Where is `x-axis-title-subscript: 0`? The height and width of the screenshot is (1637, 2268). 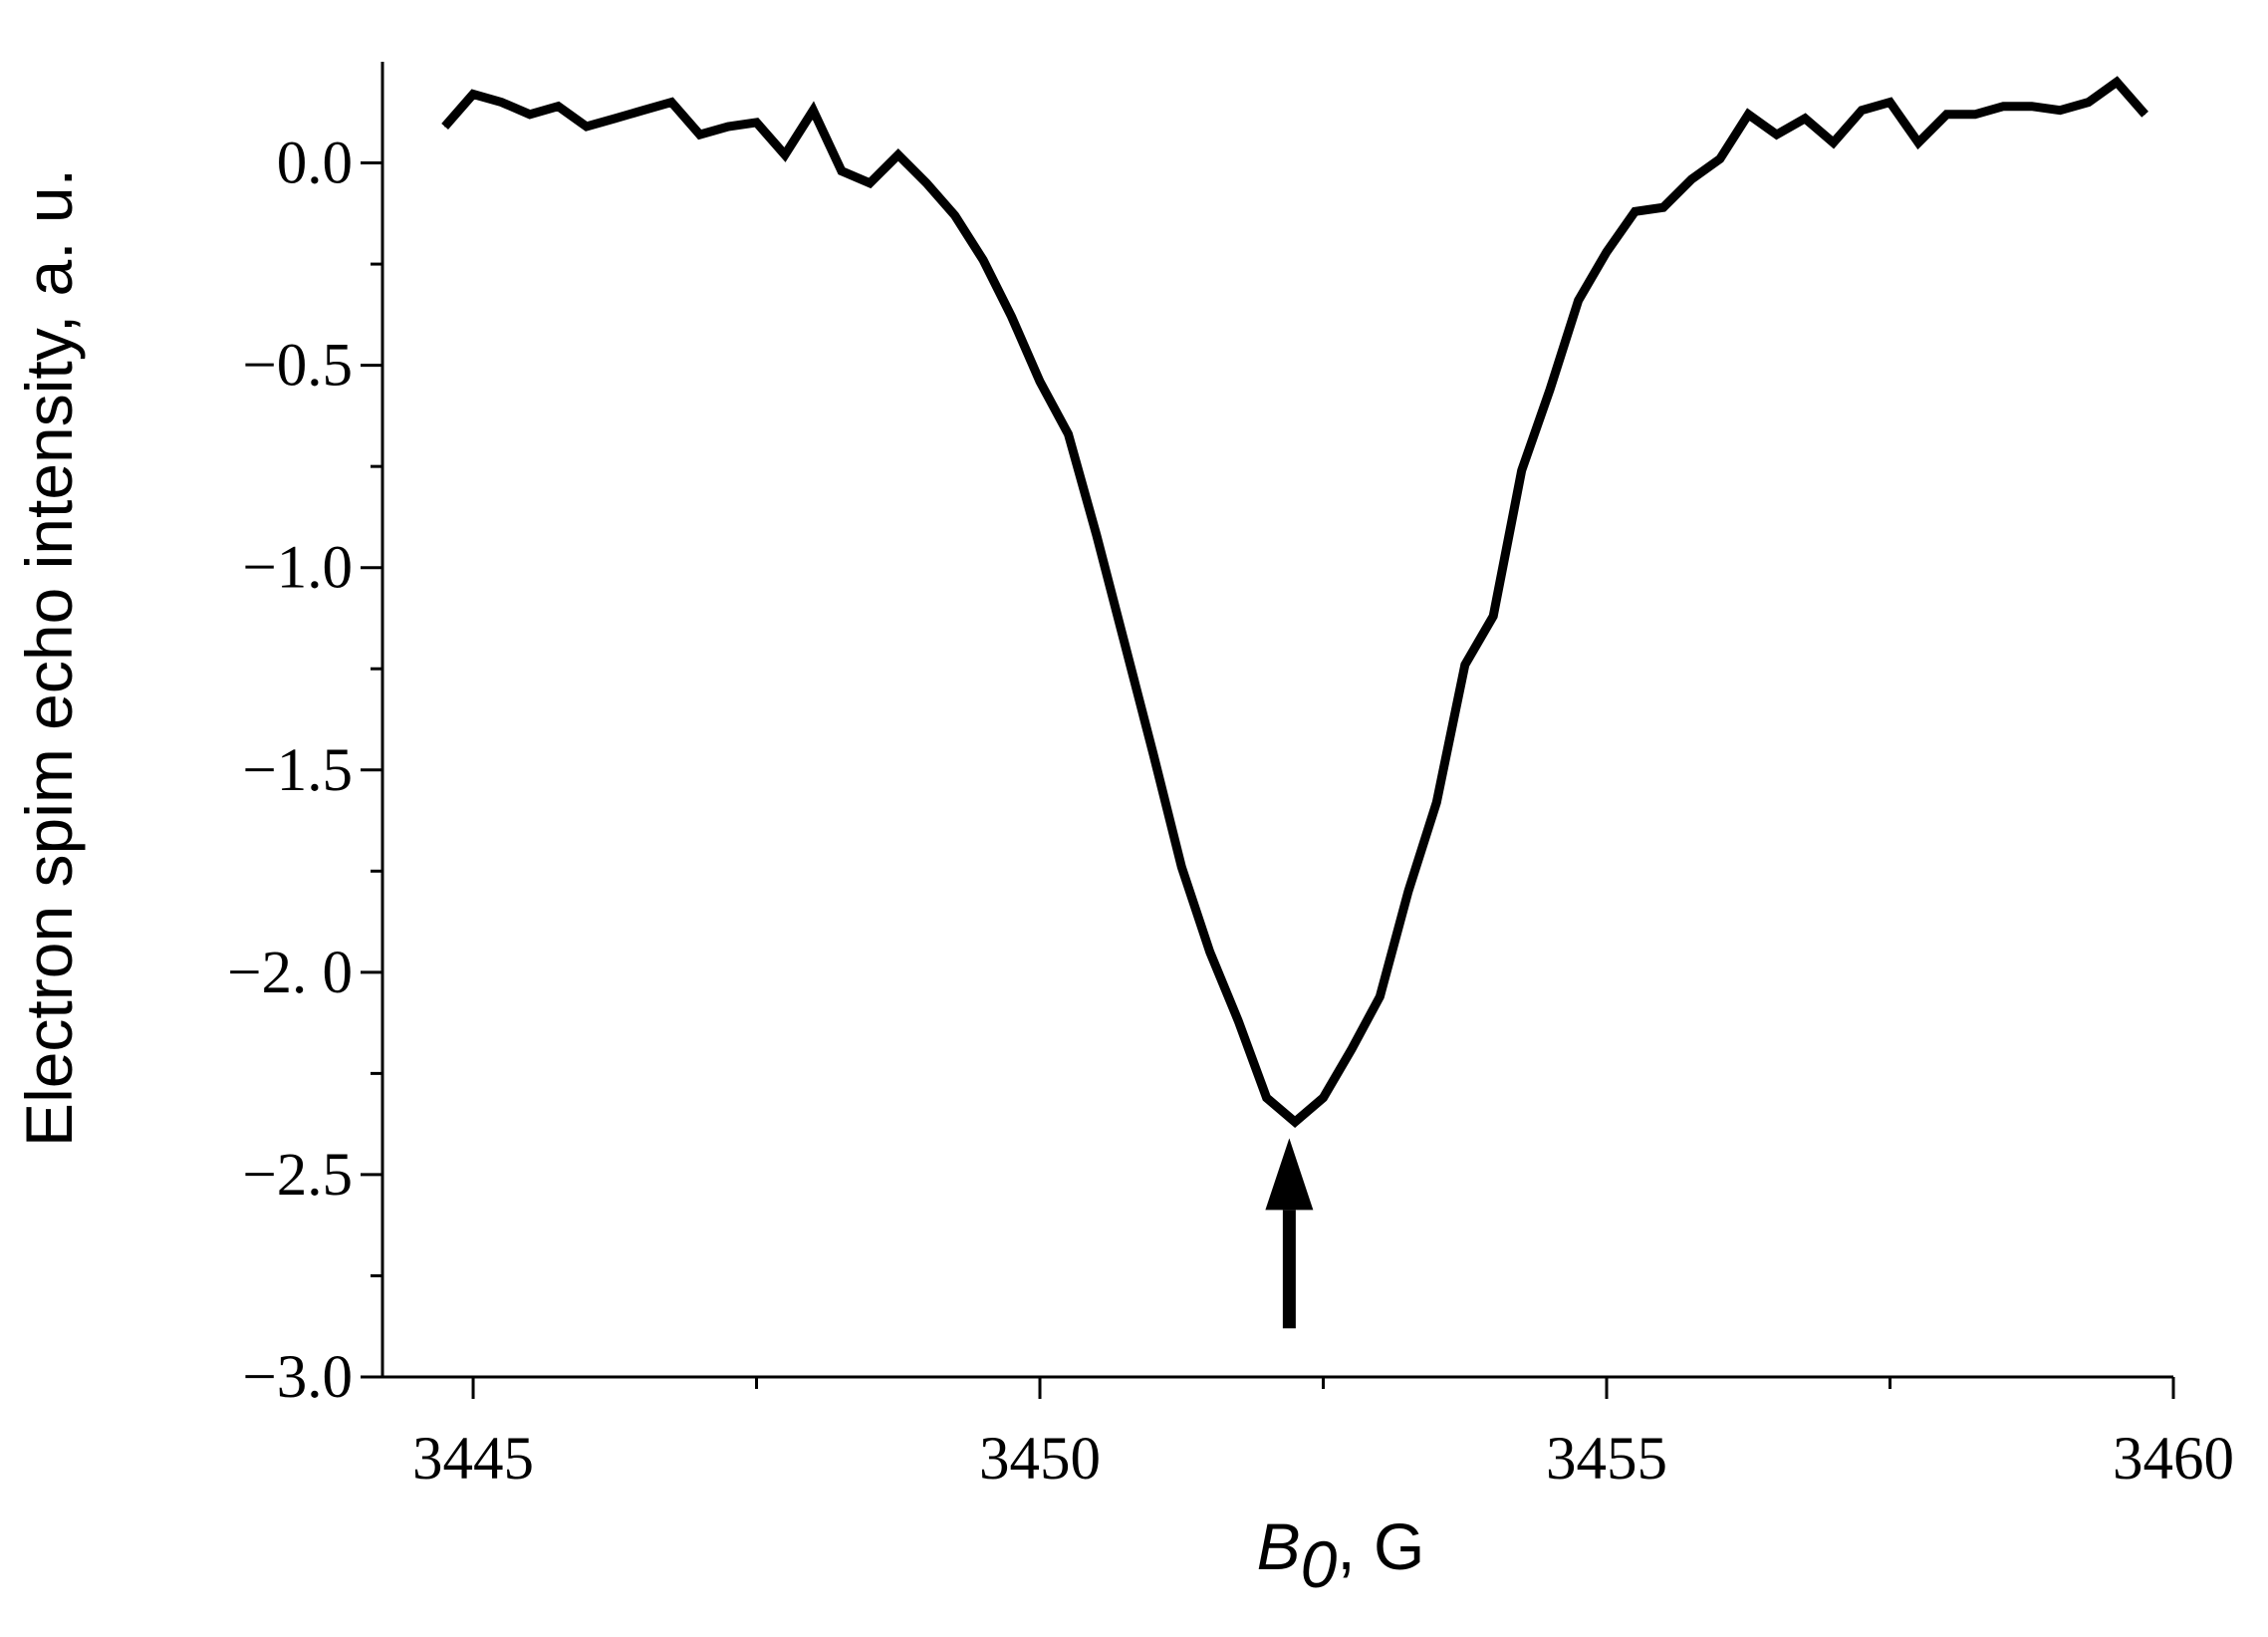
x-axis-title-subscript: 0 is located at coordinates (1319, 1564).